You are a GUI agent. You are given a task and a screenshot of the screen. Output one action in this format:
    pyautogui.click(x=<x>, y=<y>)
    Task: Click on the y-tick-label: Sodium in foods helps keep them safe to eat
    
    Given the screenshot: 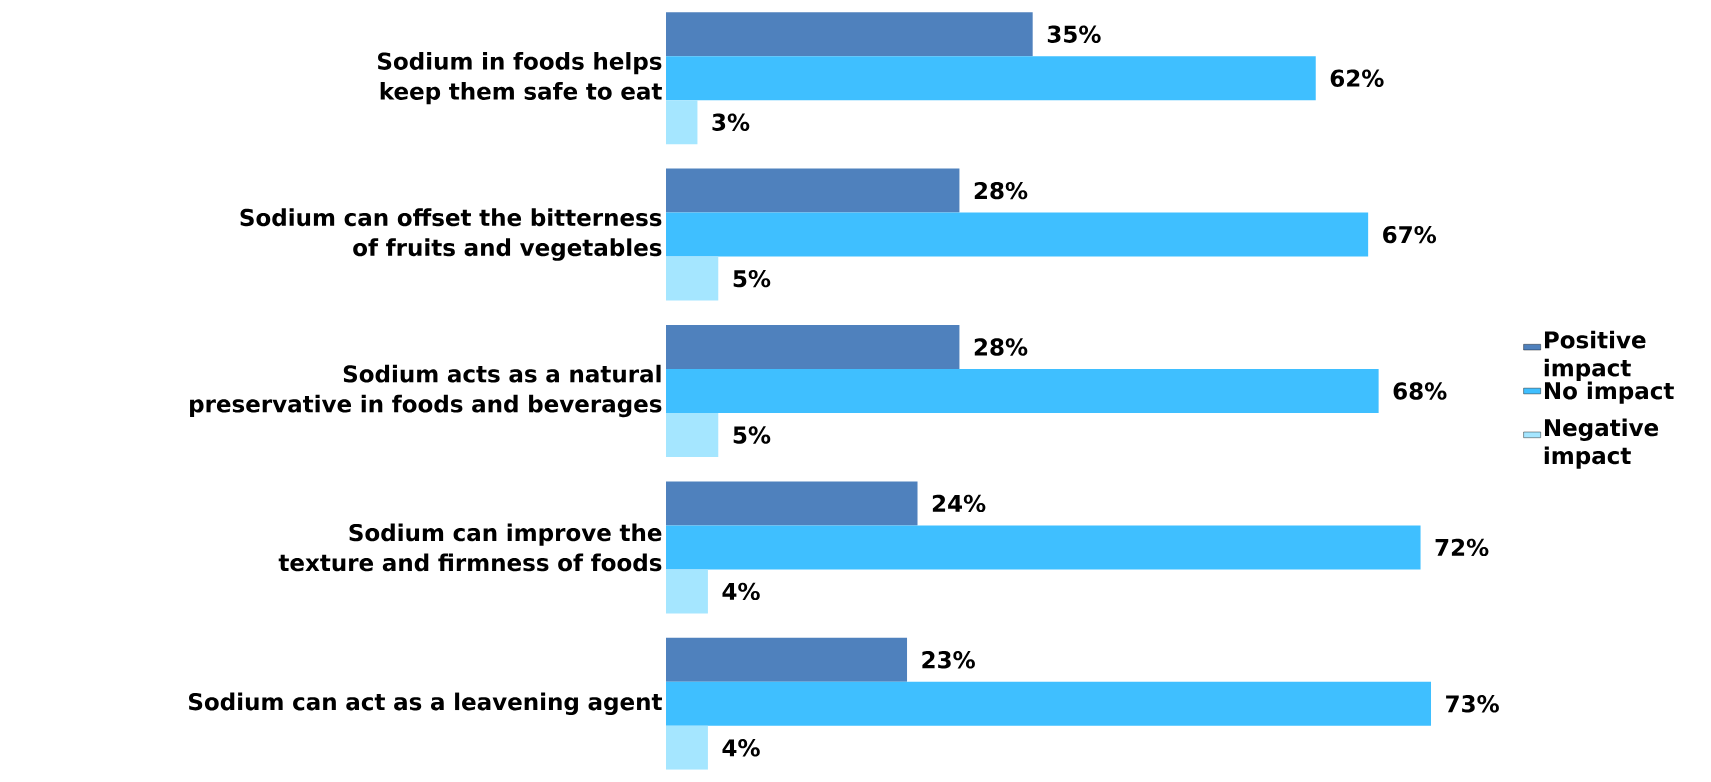 What is the action you would take?
    pyautogui.click(x=520, y=78)
    